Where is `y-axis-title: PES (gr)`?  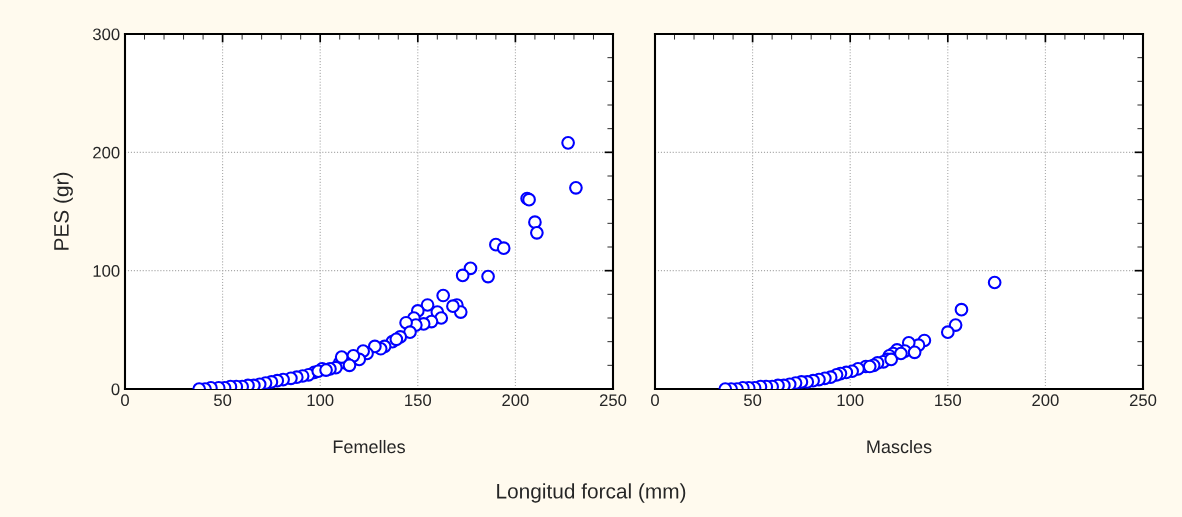
y-axis-title: PES (gr) is located at coordinates (63, 211).